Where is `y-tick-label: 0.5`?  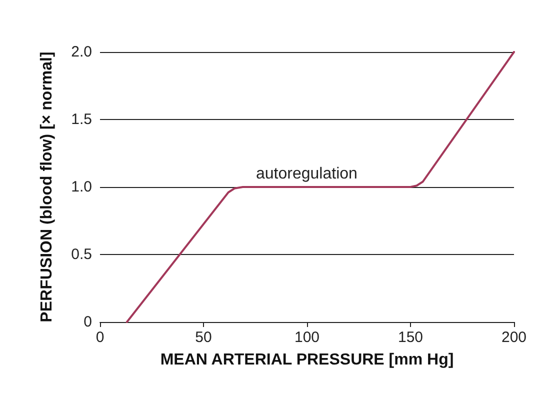 y-tick-label: 0.5 is located at coordinates (81, 254).